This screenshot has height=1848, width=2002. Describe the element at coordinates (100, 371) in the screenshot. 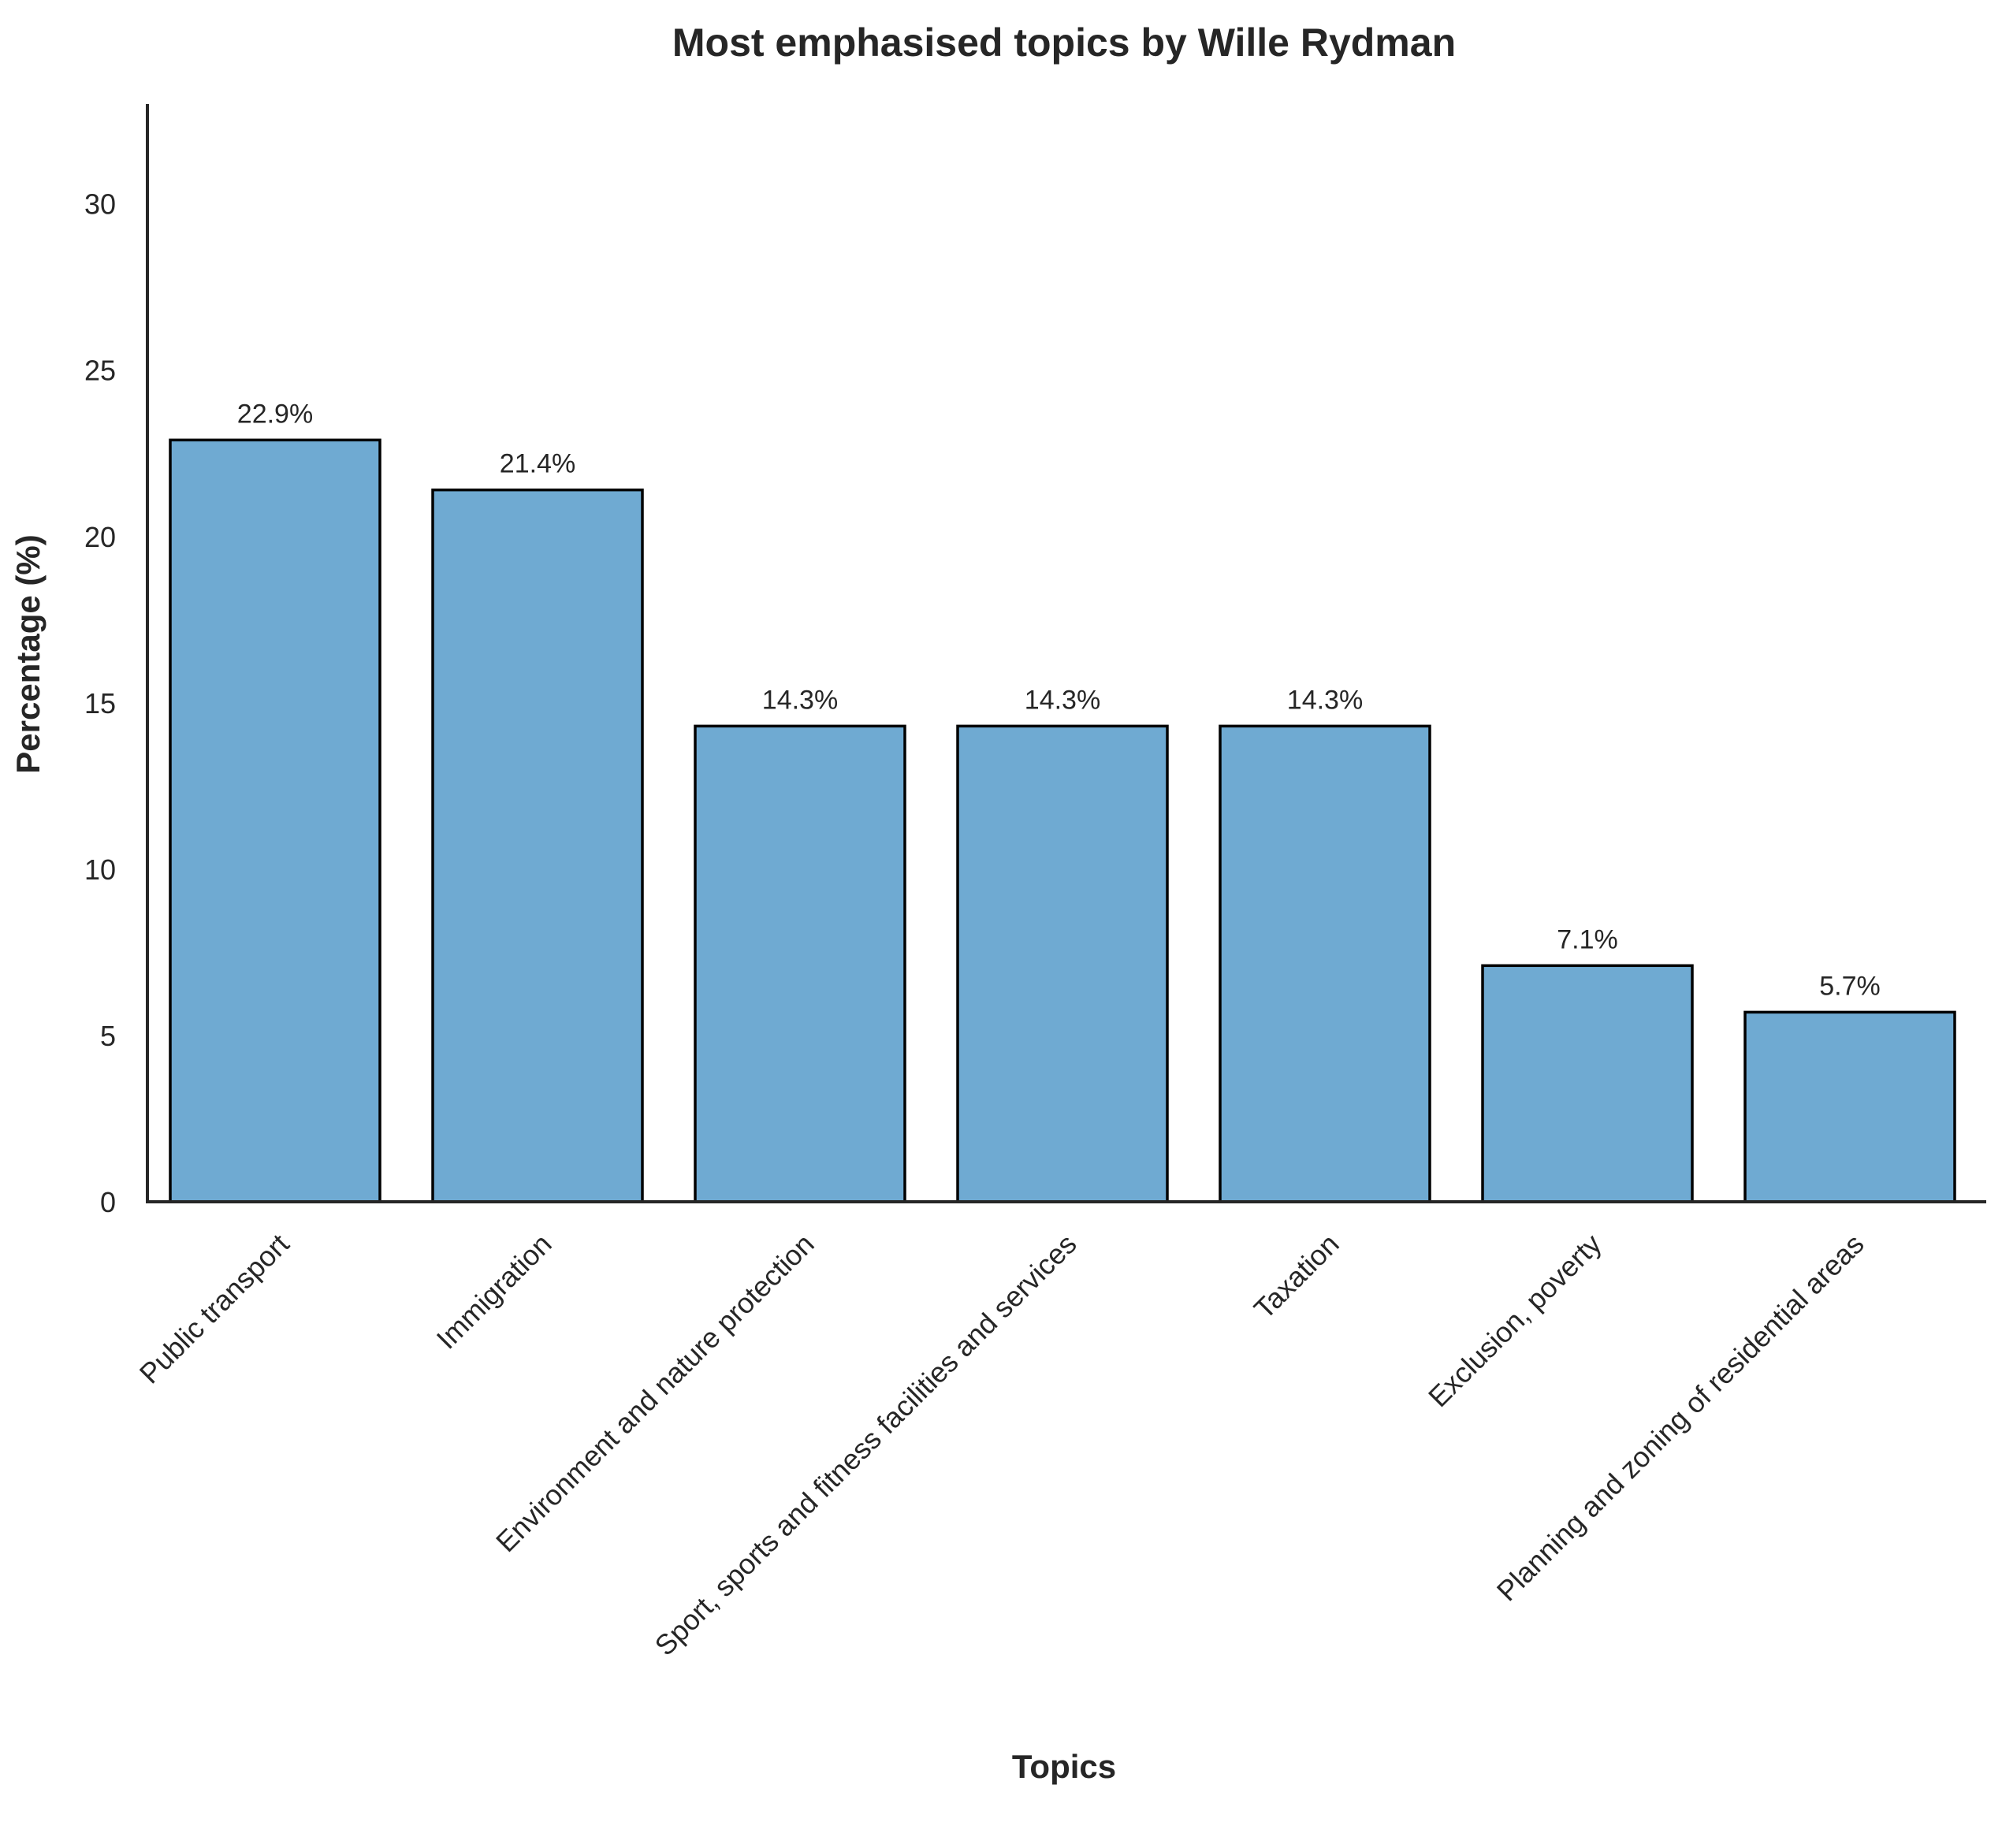

I see `y-tick-label: 25` at that location.